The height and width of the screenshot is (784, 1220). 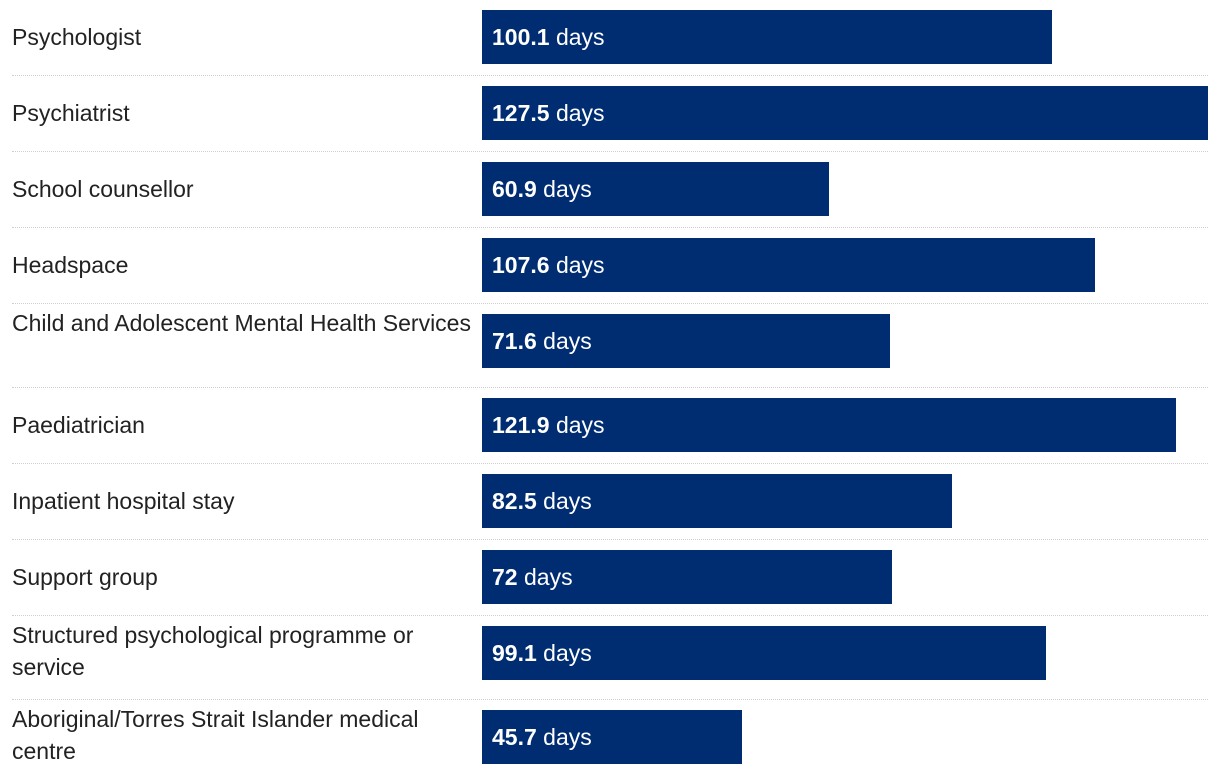 I want to click on bar-value-label: 100.1 days, so click(x=548, y=37).